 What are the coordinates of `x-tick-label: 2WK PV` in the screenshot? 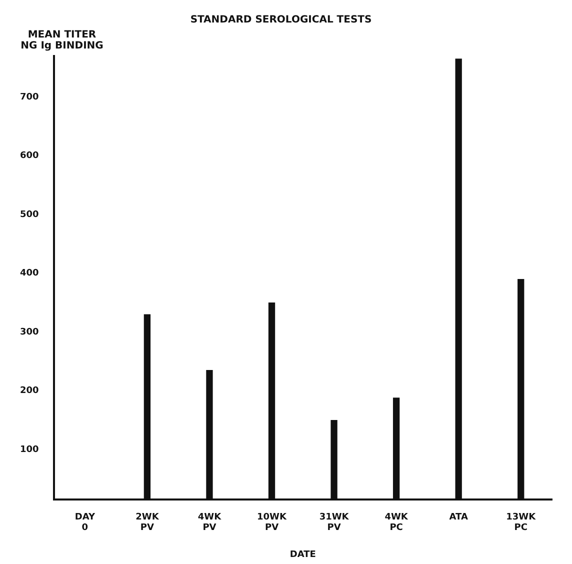 It's located at (148, 523).